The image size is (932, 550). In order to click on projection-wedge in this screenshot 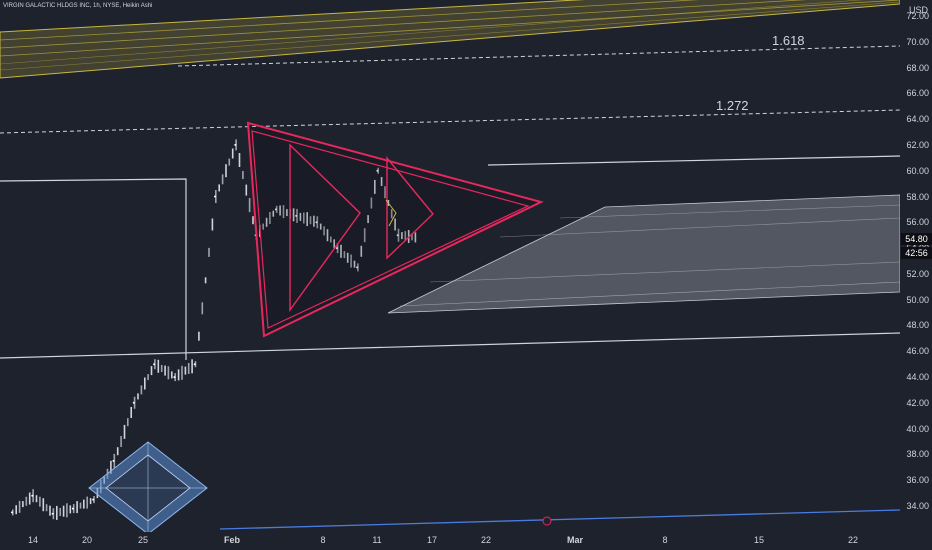, I will do `click(643, 254)`.